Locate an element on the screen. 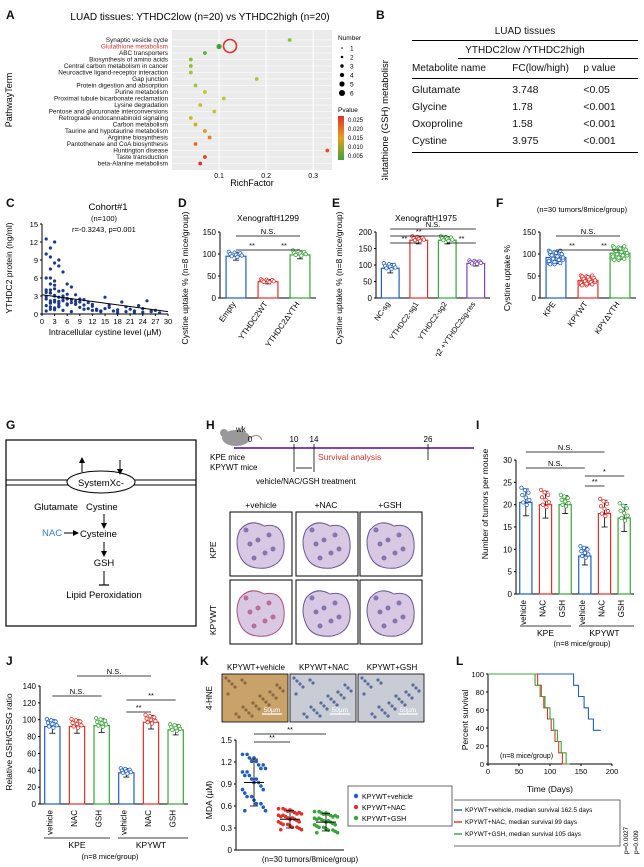  pathway-term: beta-Alanine metabolism is located at coordinates (133, 164).